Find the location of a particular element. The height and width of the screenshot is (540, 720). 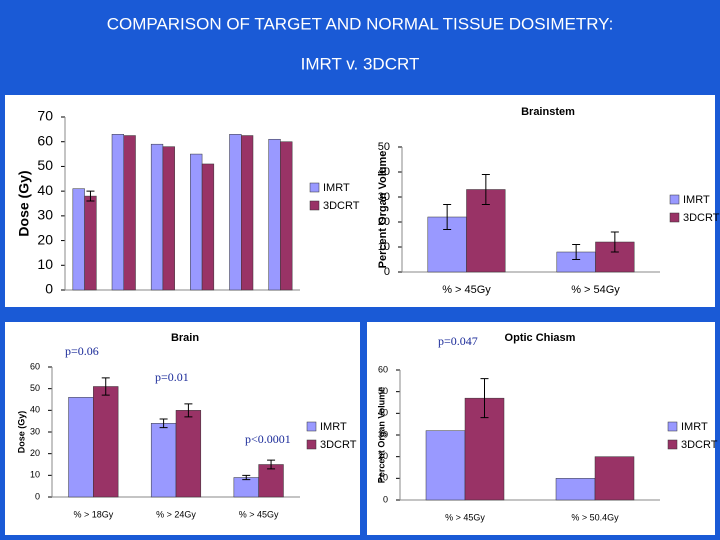

annotation: p=0.06 is located at coordinates (82, 351).